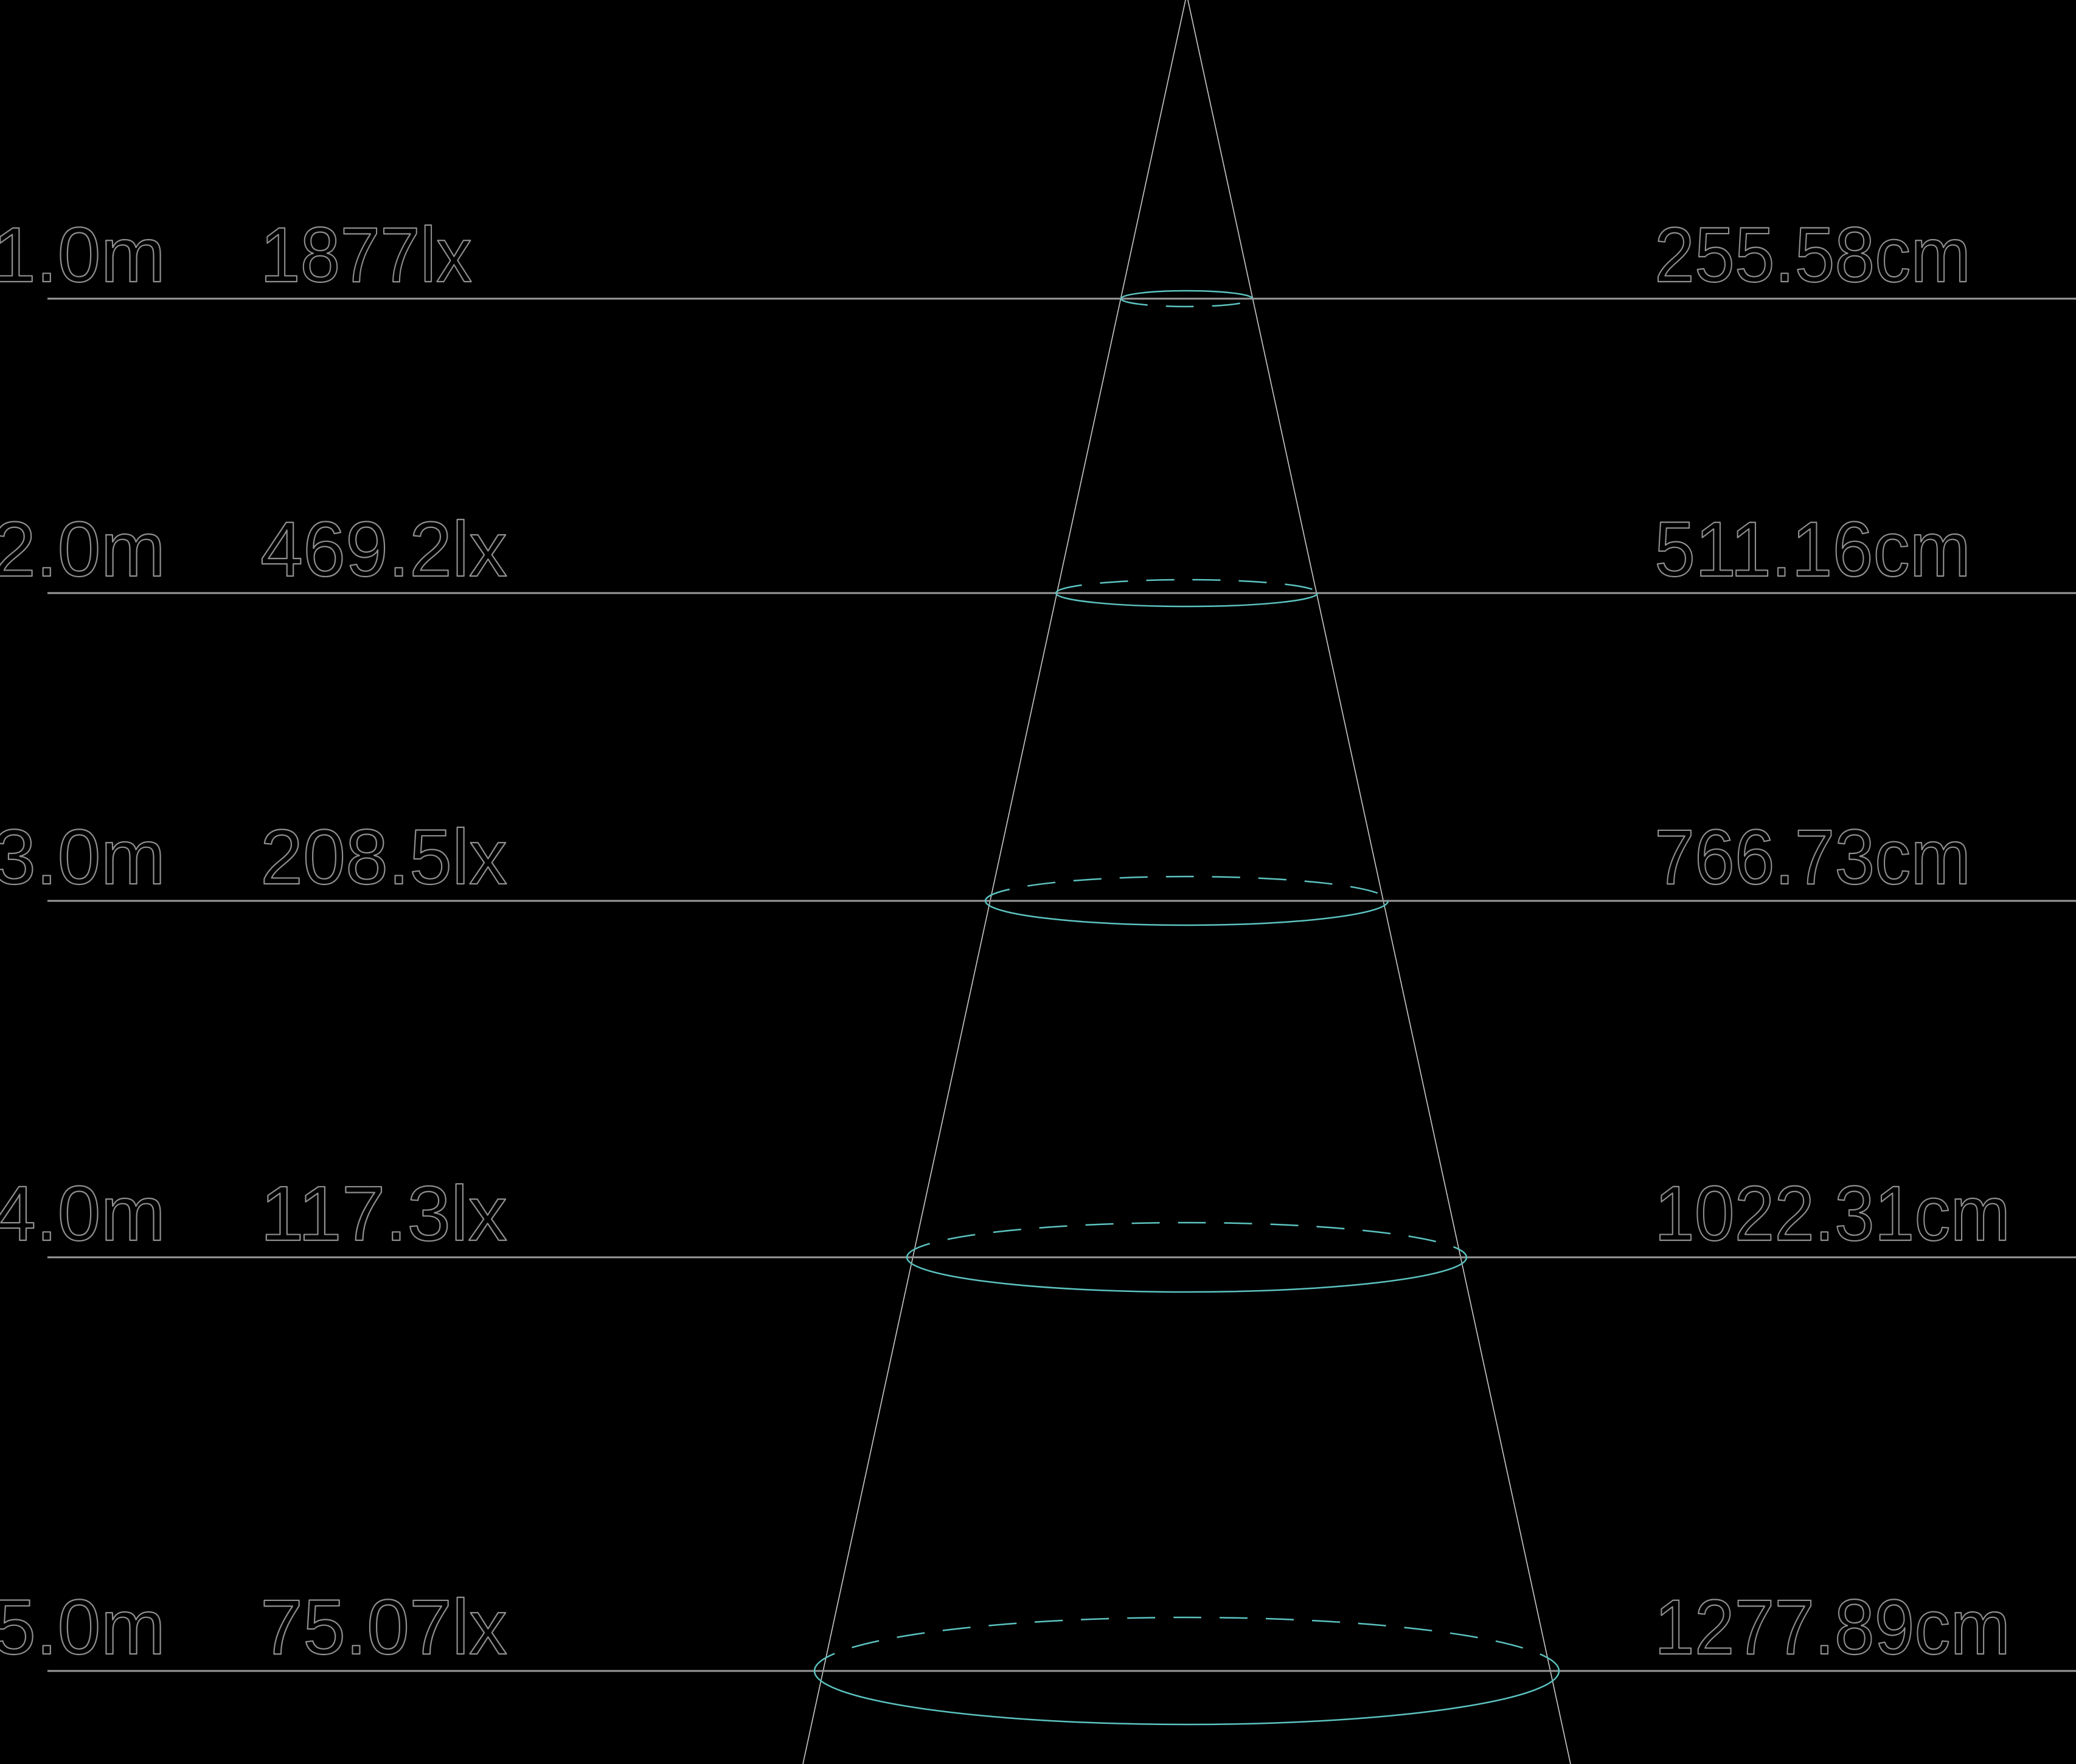 This screenshot has height=1764, width=2076. What do you see at coordinates (366, 255) in the screenshot?
I see `lux-label: 1877lx` at bounding box center [366, 255].